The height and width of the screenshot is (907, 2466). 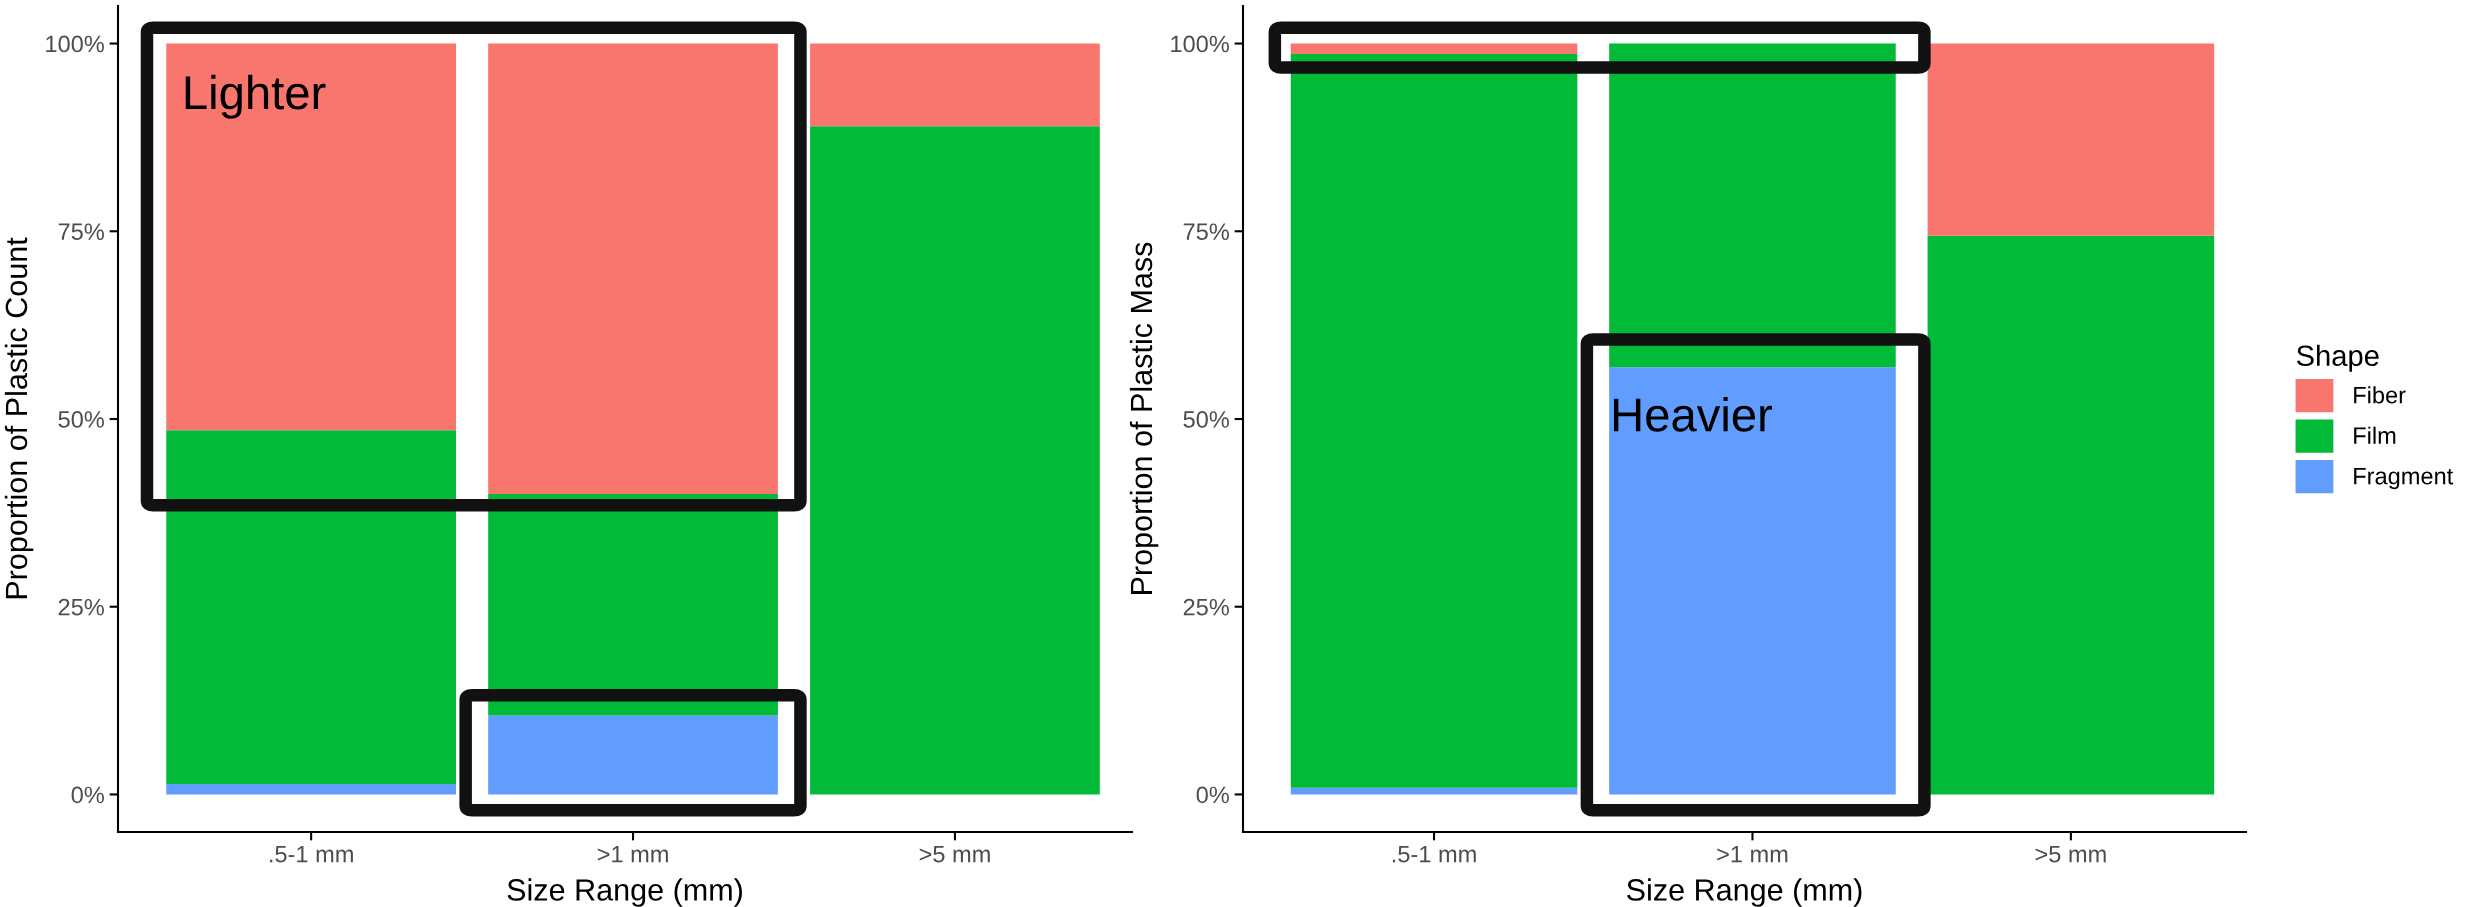 I want to click on legend-label: Fiber, so click(x=2380, y=395).